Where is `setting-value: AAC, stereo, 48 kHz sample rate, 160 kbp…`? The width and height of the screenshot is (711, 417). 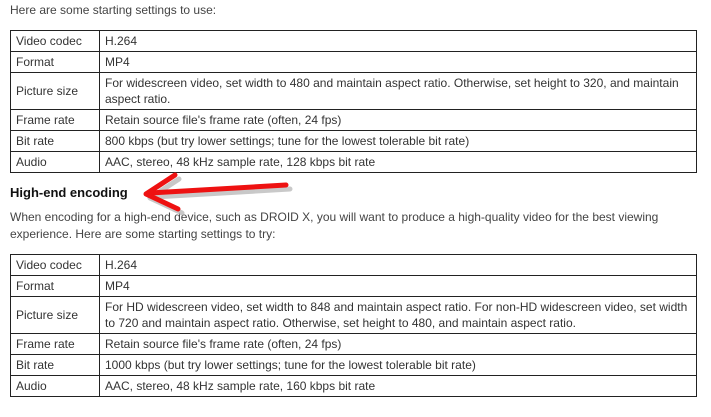
setting-value: AAC, stereo, 48 kHz sample rate, 160 kbp… is located at coordinates (398, 386).